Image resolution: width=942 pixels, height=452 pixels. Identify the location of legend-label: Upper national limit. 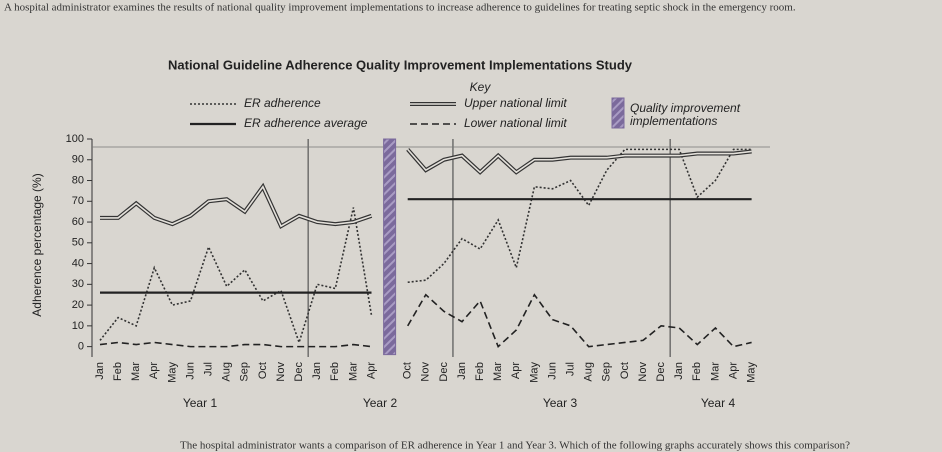
(515, 103).